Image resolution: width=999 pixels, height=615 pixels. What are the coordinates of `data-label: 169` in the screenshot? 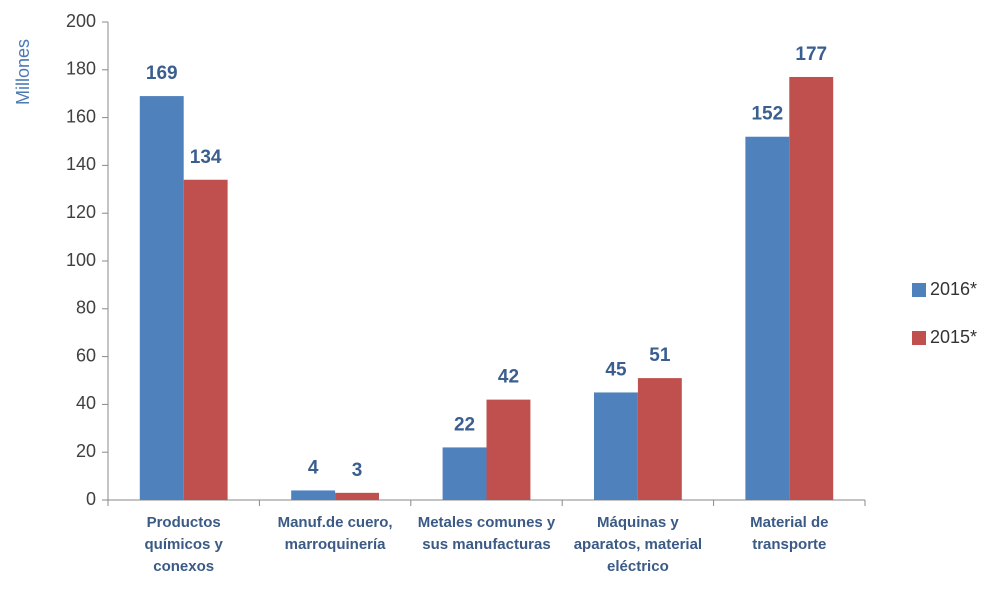 It's located at (162, 73).